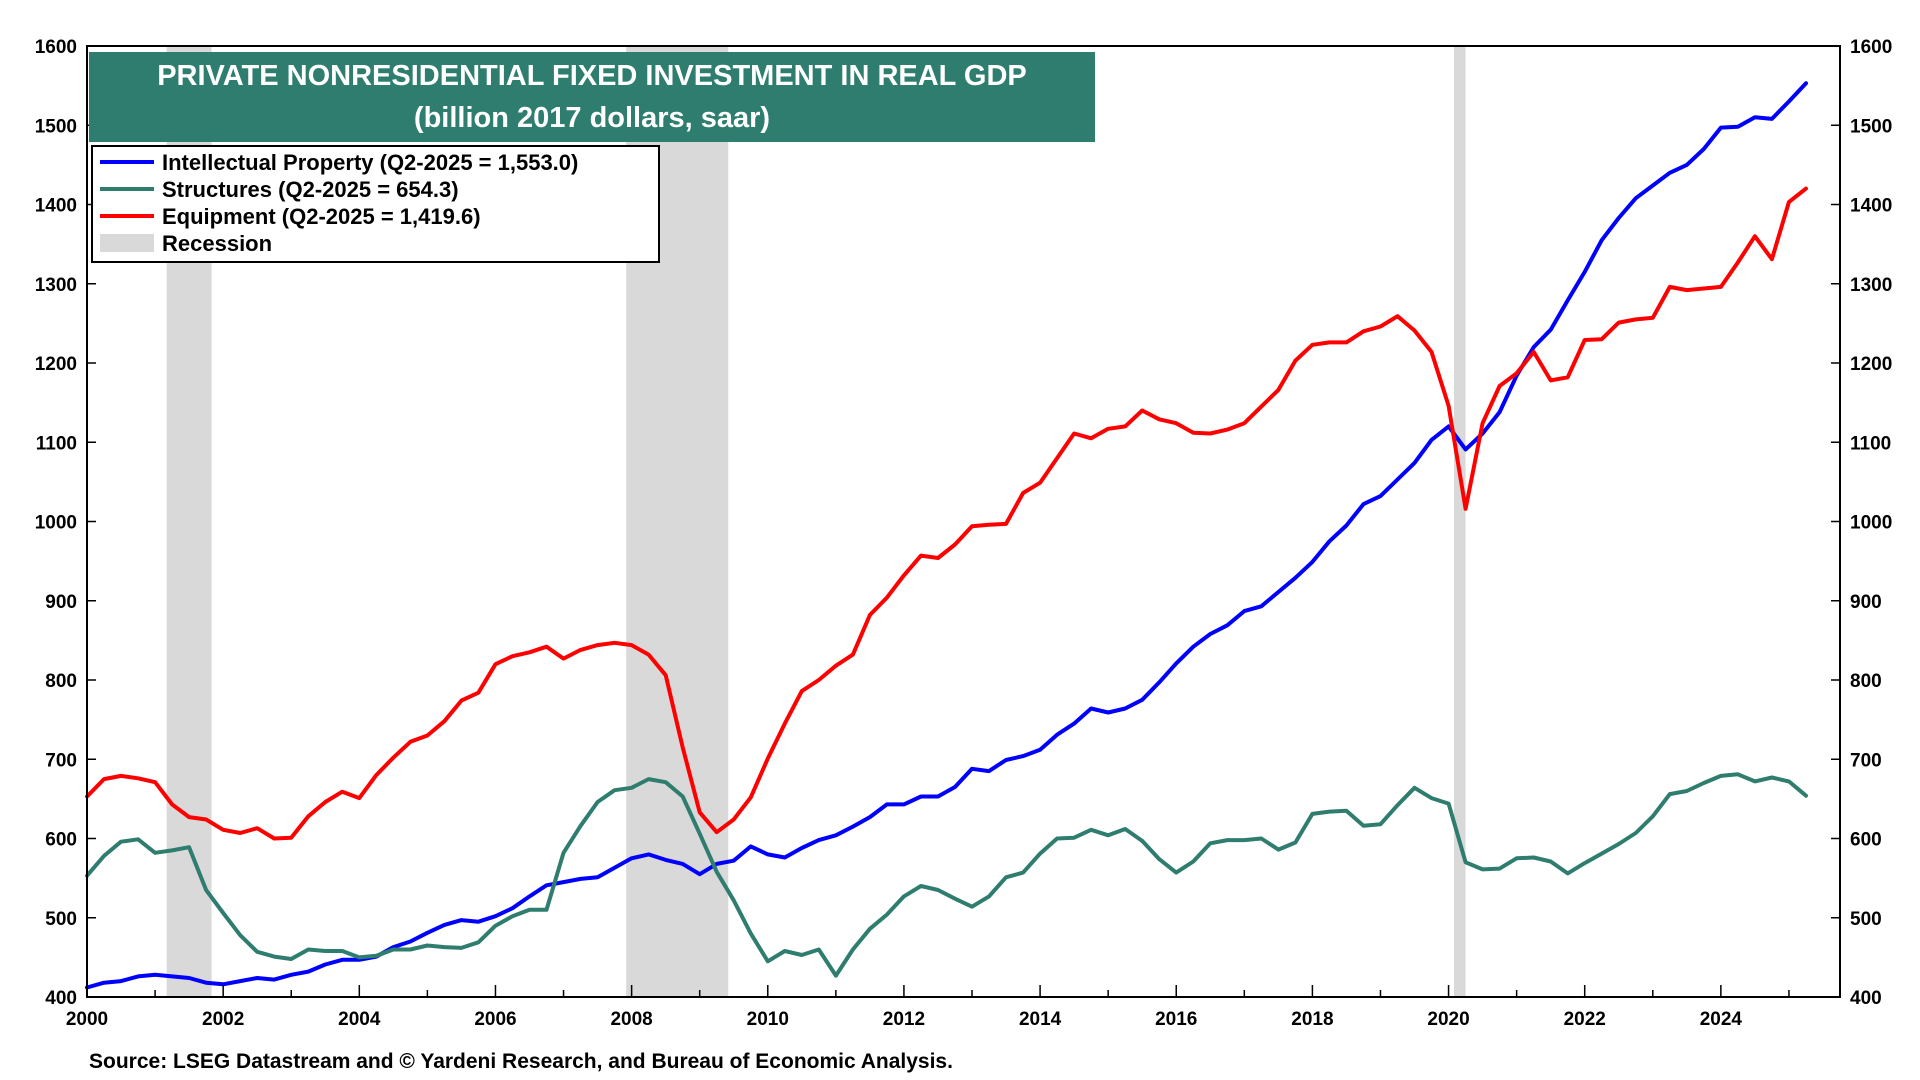  What do you see at coordinates (217, 243) in the screenshot?
I see `legend-label-recession: Recession` at bounding box center [217, 243].